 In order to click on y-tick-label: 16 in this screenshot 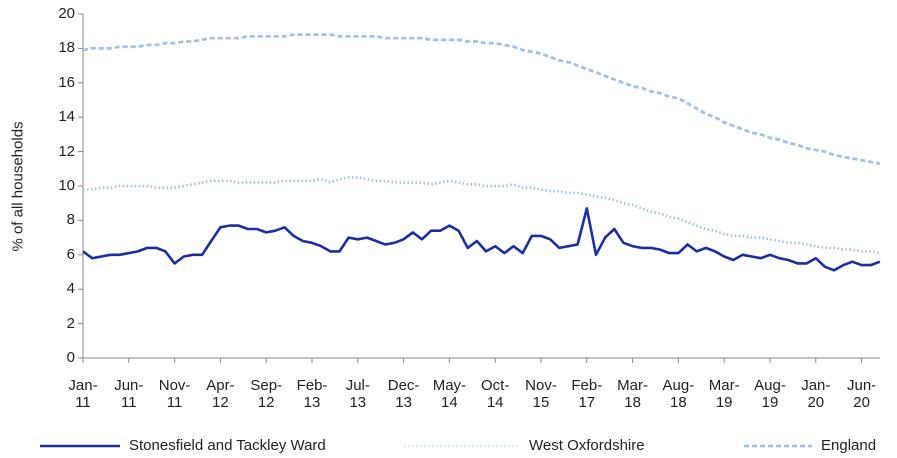, I will do `click(66, 82)`.